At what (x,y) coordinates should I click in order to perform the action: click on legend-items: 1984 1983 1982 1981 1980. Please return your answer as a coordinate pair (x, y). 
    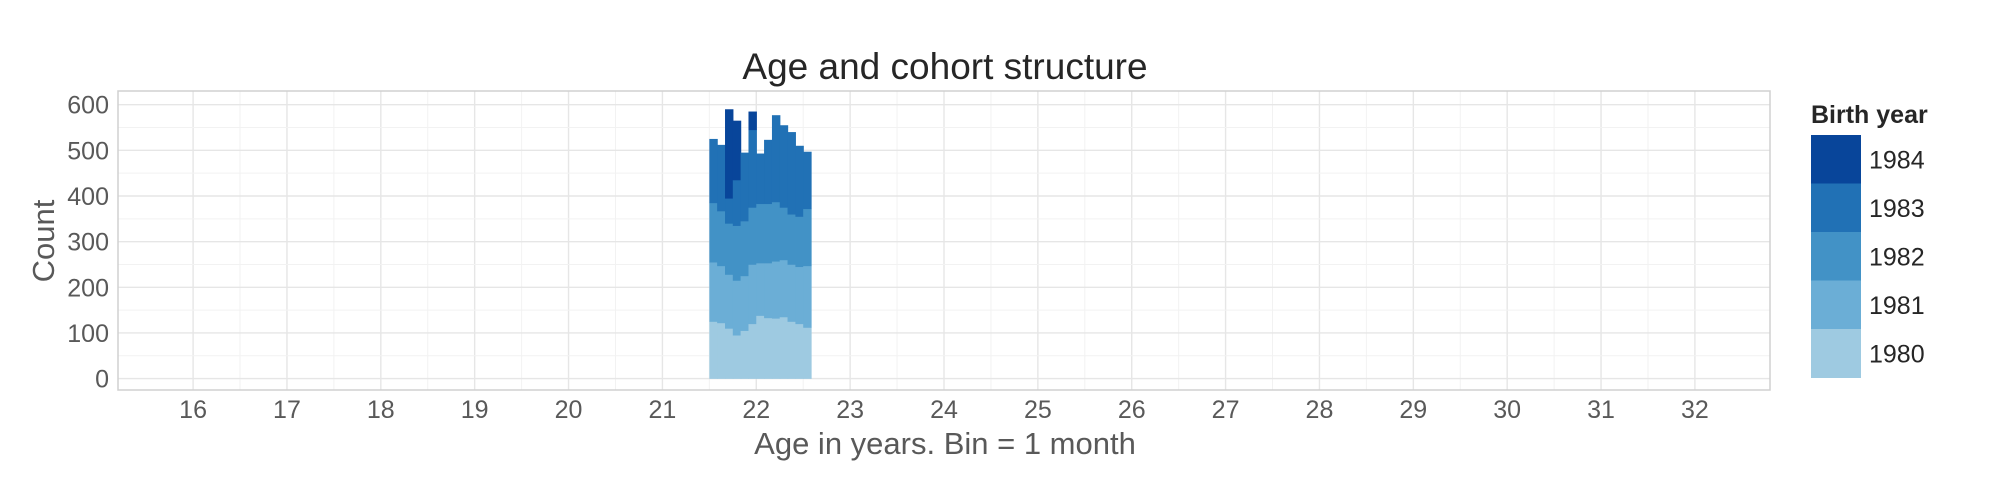
    Looking at the image, I should click on (1868, 256).